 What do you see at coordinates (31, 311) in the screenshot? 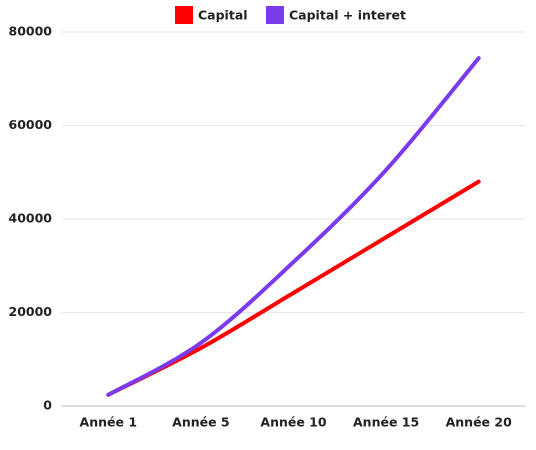
I see `y-tick-label: 20000` at bounding box center [31, 311].